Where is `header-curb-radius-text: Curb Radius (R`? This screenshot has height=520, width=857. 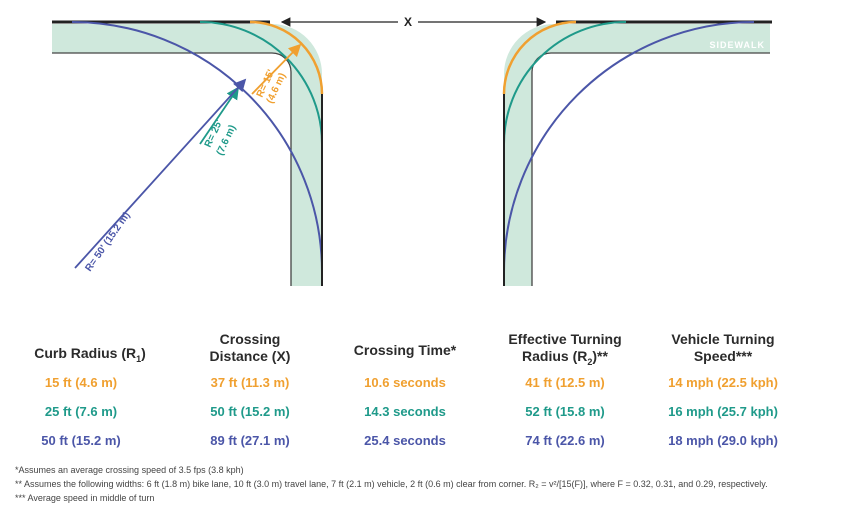 header-curb-radius-text: Curb Radius (R is located at coordinates (85, 353).